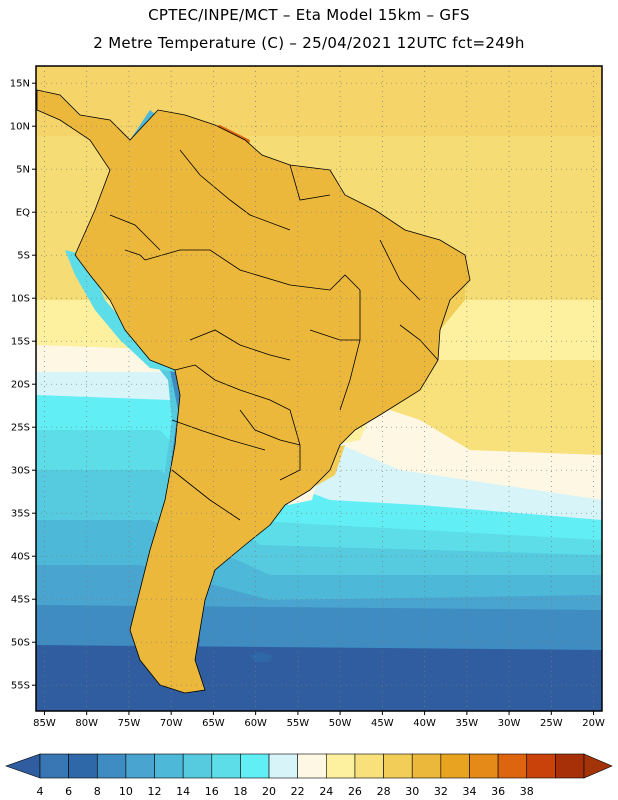  Describe the element at coordinates (298, 791) in the screenshot. I see `colorbar-label: 22` at that location.